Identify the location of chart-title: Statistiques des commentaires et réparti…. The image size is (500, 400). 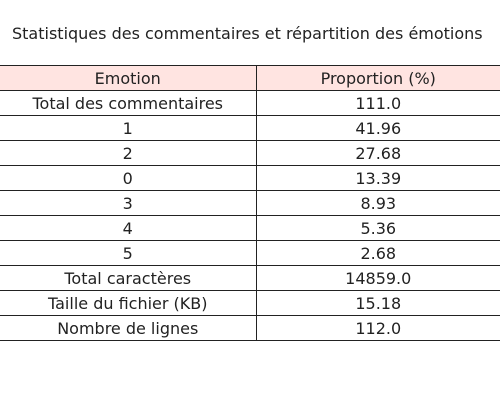
(247, 33).